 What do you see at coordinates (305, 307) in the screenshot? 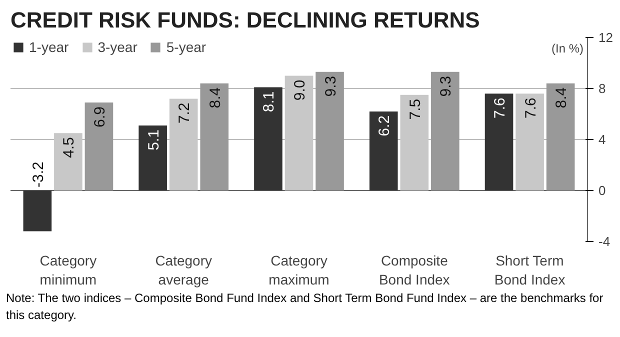
I see `text: Note: The two indices – Composite Bond Fund Index and Short Term Bond Fund Index – are the benchmarks for this category.` at bounding box center [305, 307].